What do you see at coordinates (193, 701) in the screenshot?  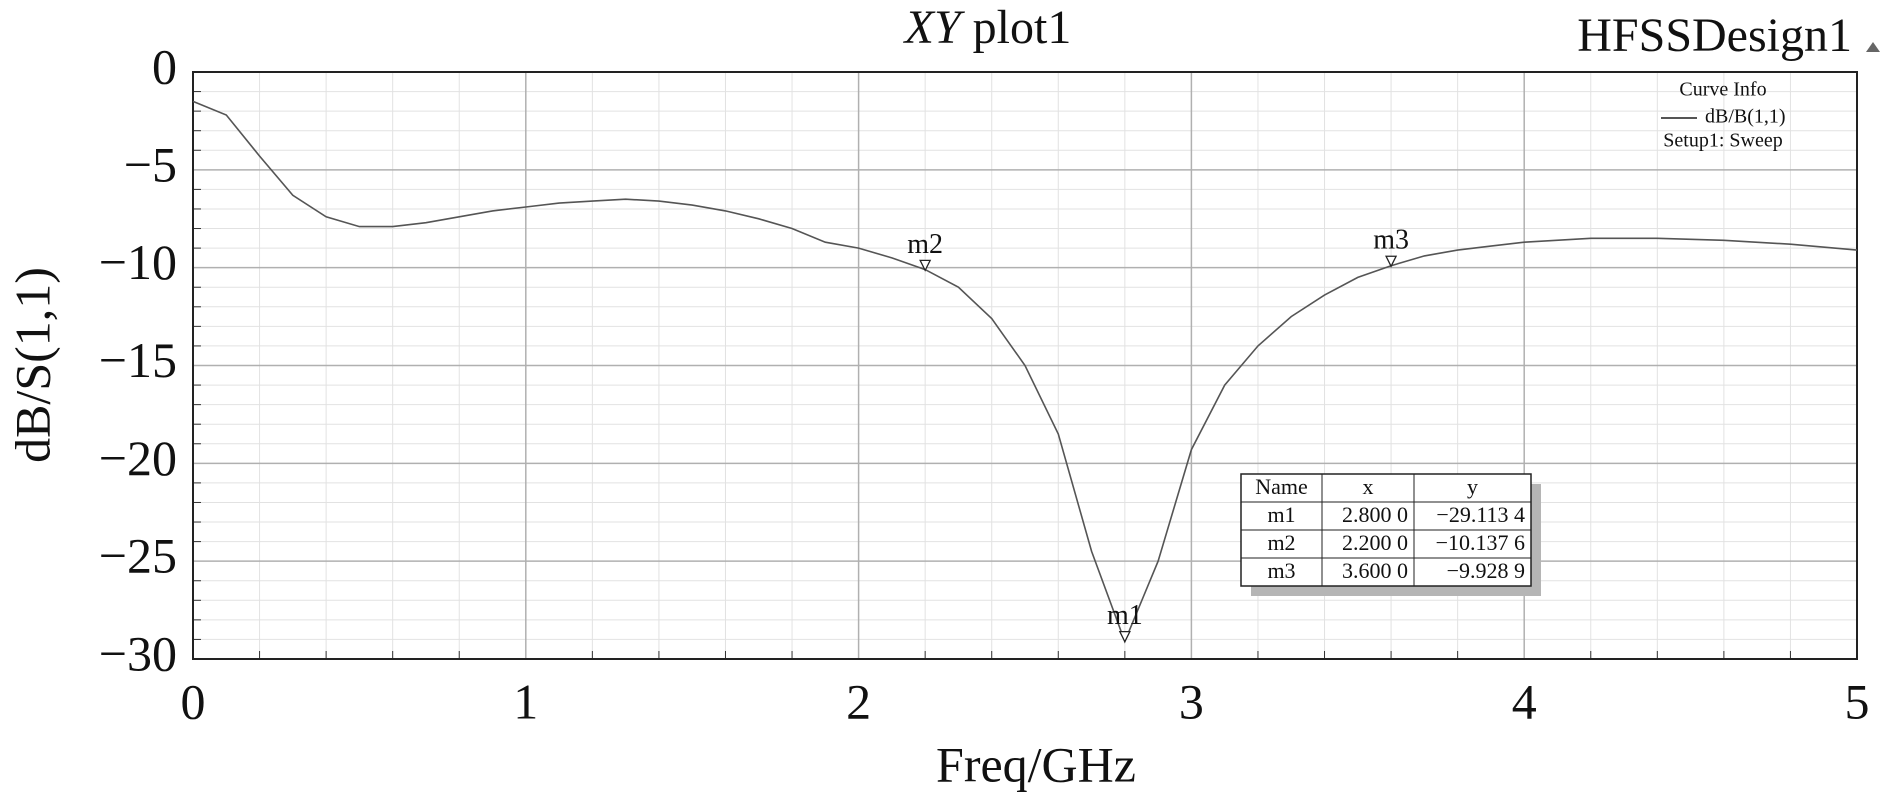 I see `x-tick-label: 0` at bounding box center [193, 701].